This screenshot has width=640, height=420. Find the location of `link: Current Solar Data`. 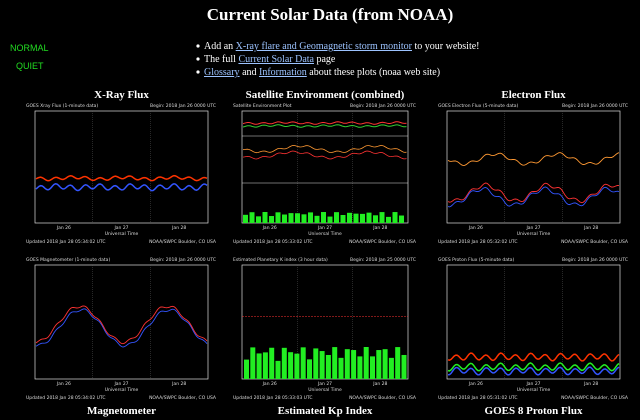

link: Current Solar Data is located at coordinates (276, 59).